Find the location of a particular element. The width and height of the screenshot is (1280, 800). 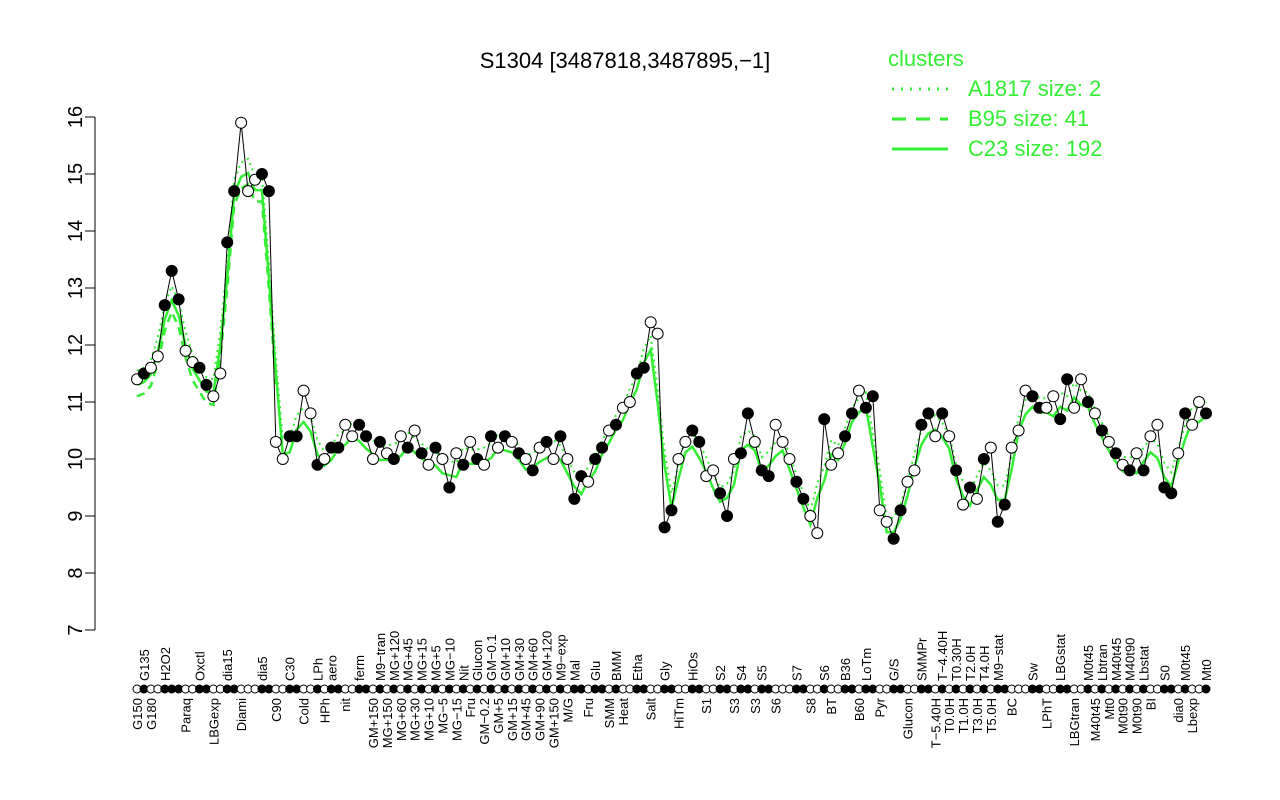

x-tick-label: M9−tran is located at coordinates (380, 657).